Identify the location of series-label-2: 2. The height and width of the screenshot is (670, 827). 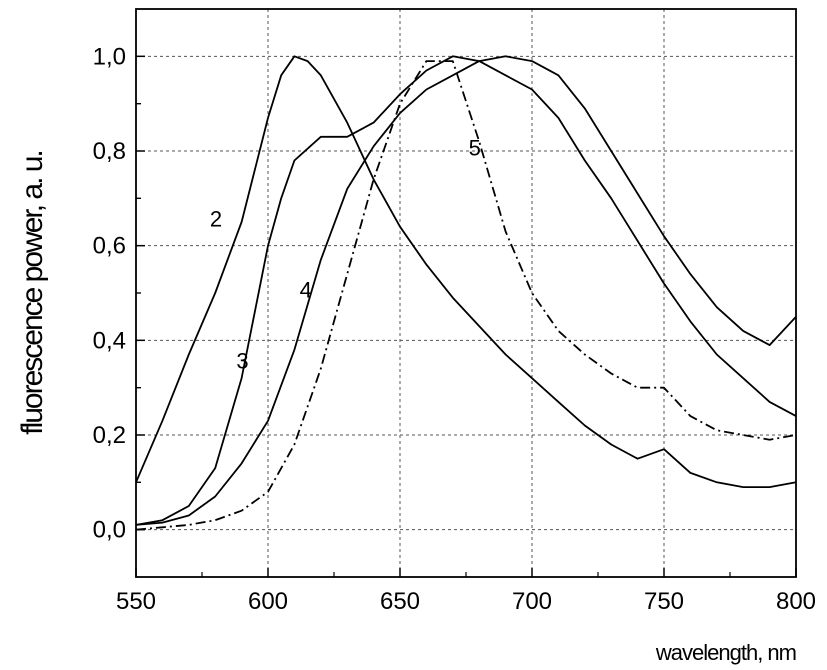
(216, 219).